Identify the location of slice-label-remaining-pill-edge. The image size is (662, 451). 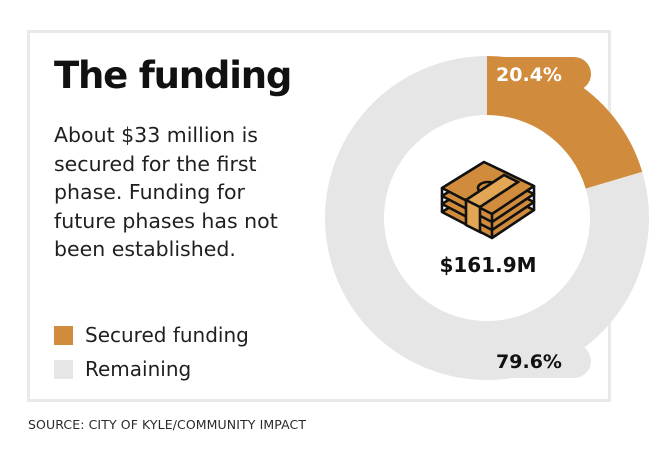
(502, 361).